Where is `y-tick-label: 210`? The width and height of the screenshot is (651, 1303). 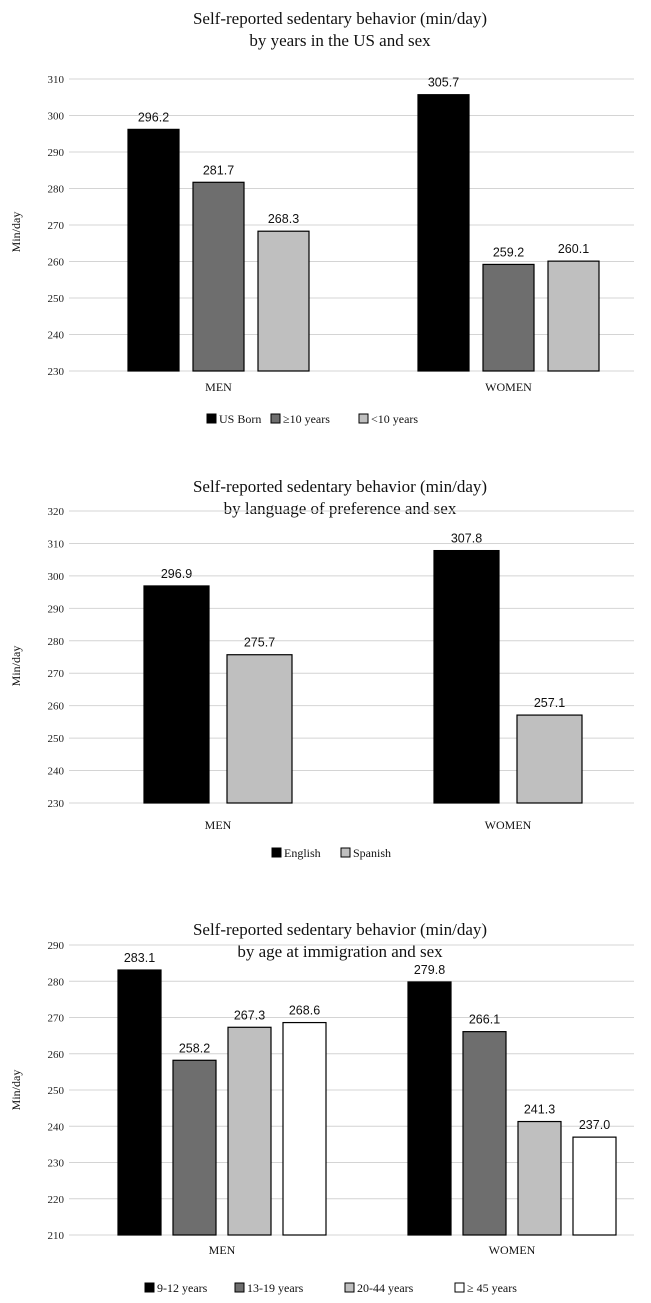
y-tick-label: 210 is located at coordinates (56, 1236).